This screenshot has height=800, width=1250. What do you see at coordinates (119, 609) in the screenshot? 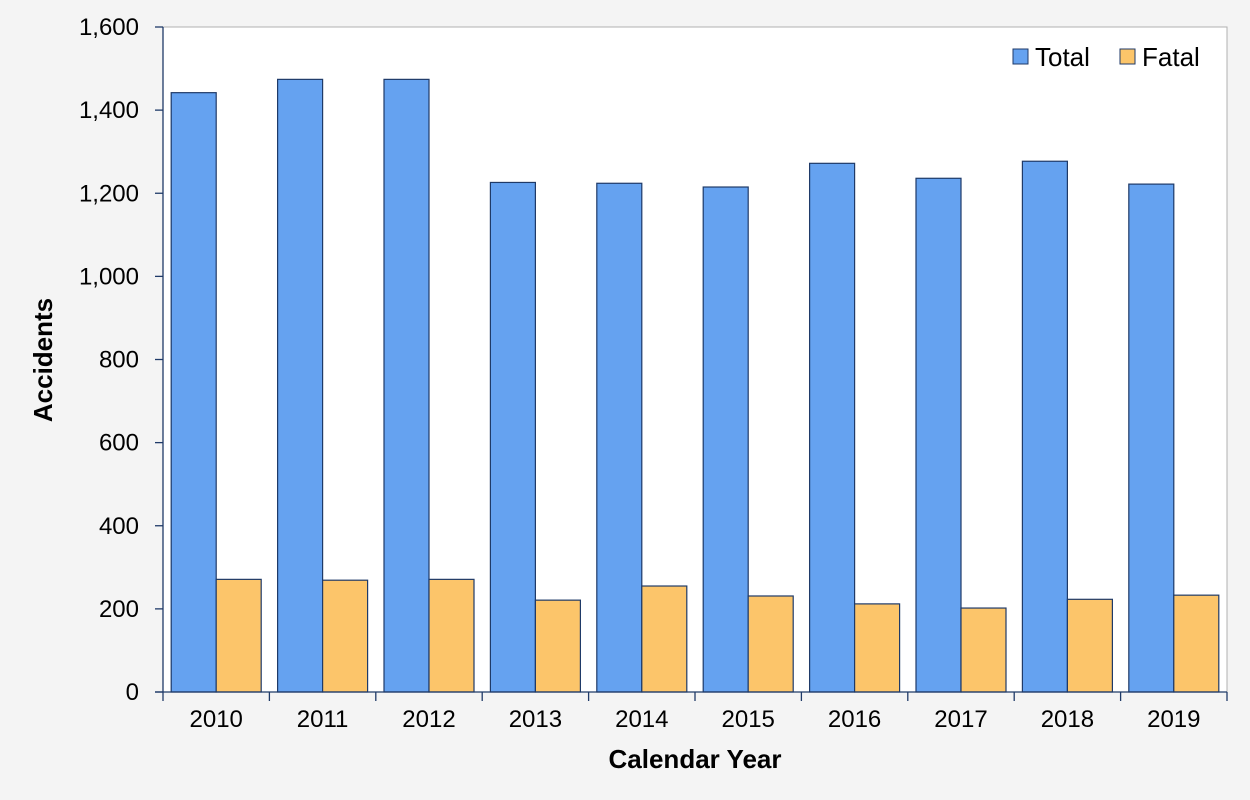
I see `y-tick-label: 200` at bounding box center [119, 609].